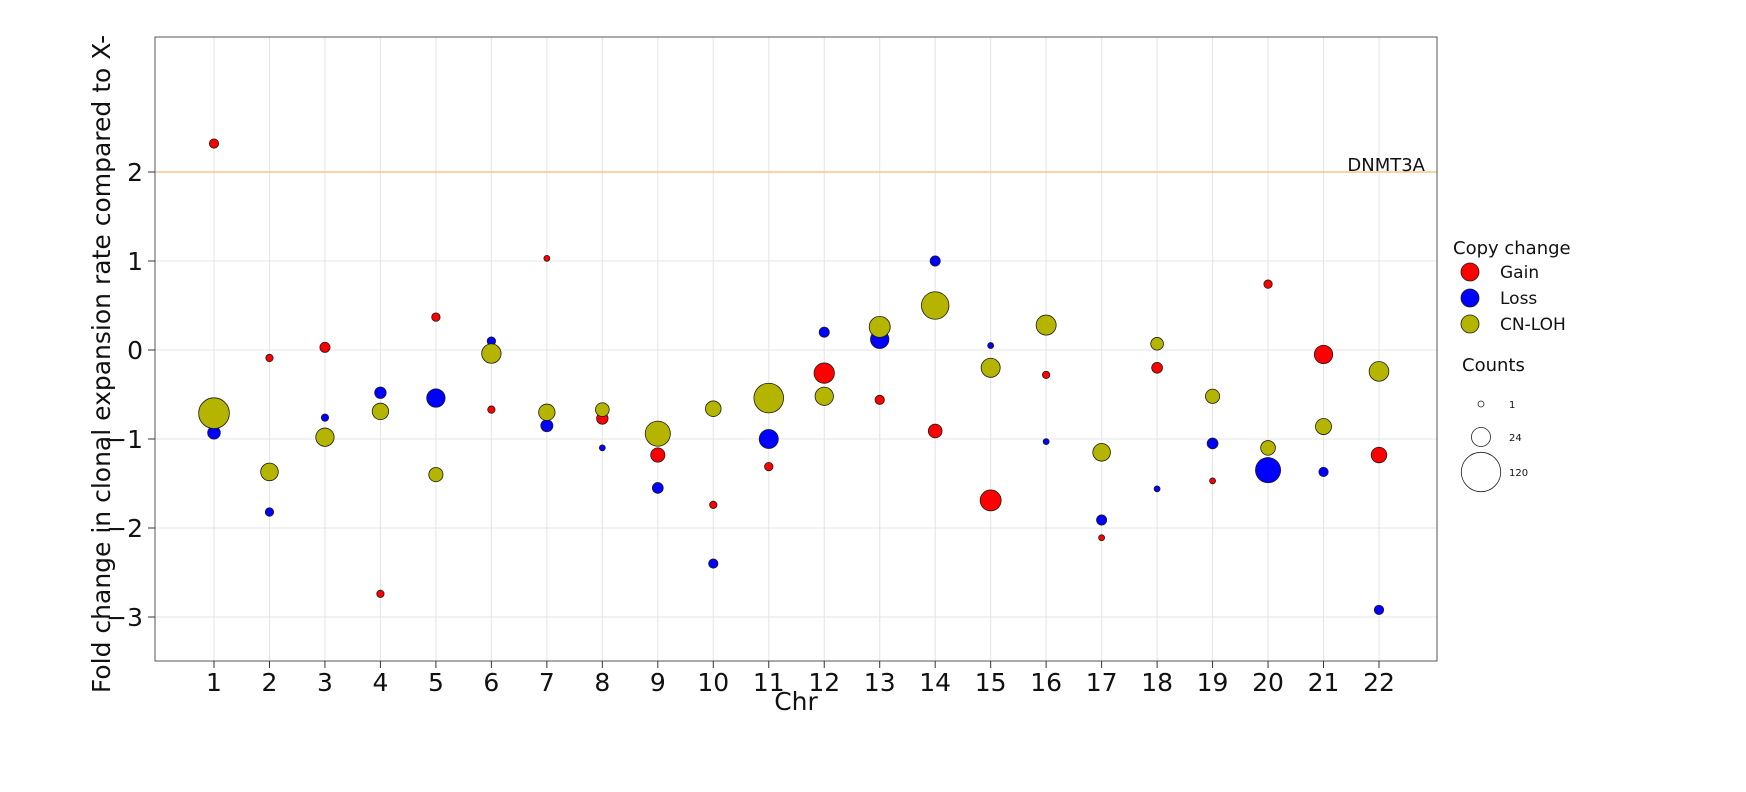 The height and width of the screenshot is (792, 1746). What do you see at coordinates (1493, 365) in the screenshot?
I see `legend-size-title: Counts` at bounding box center [1493, 365].